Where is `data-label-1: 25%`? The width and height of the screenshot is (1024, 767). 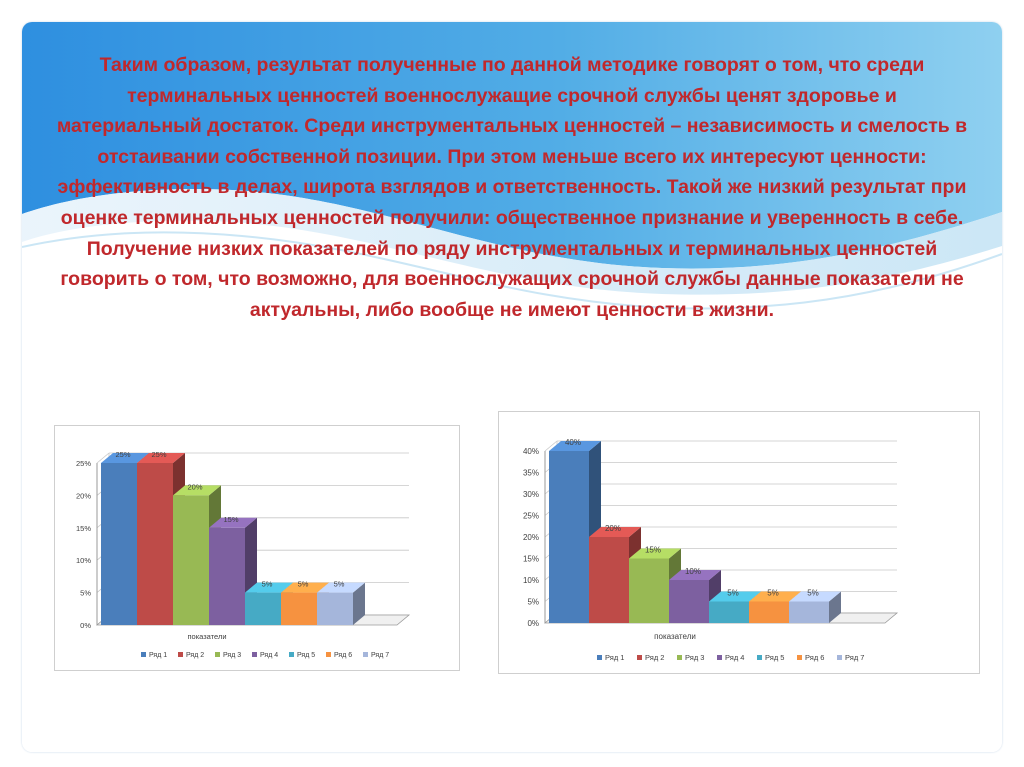
data-label-1: 25% is located at coordinates (122, 454).